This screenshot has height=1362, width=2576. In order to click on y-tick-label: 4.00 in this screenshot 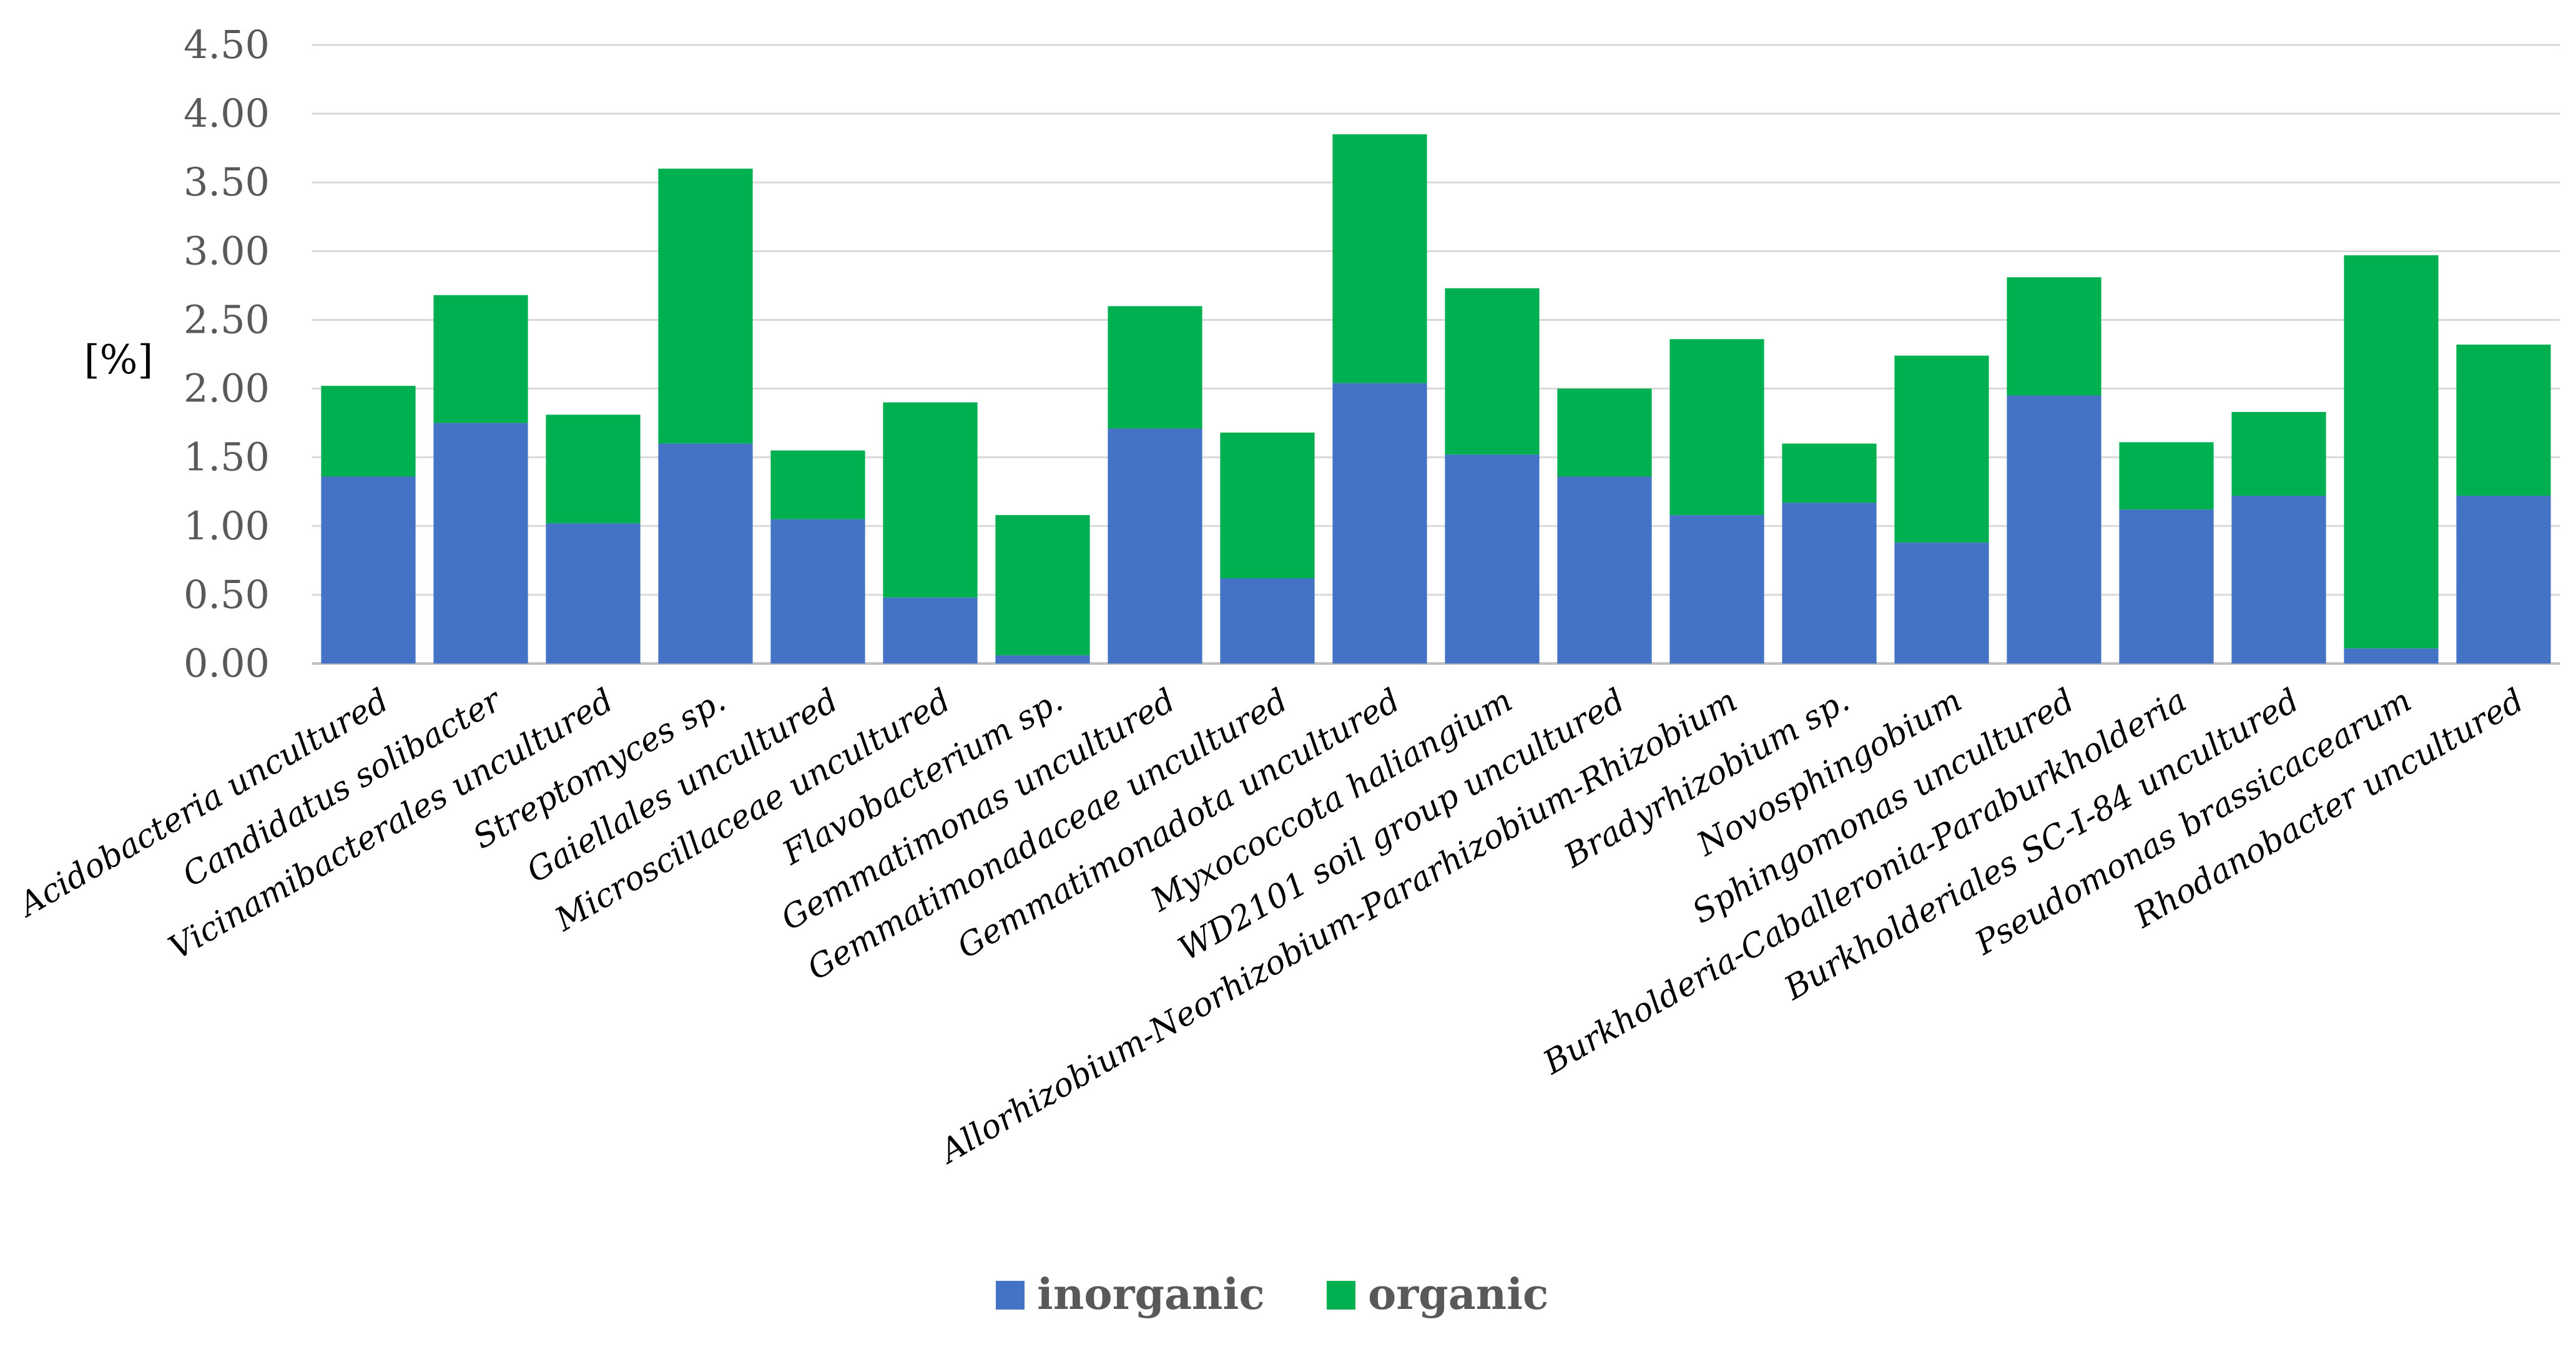, I will do `click(227, 114)`.